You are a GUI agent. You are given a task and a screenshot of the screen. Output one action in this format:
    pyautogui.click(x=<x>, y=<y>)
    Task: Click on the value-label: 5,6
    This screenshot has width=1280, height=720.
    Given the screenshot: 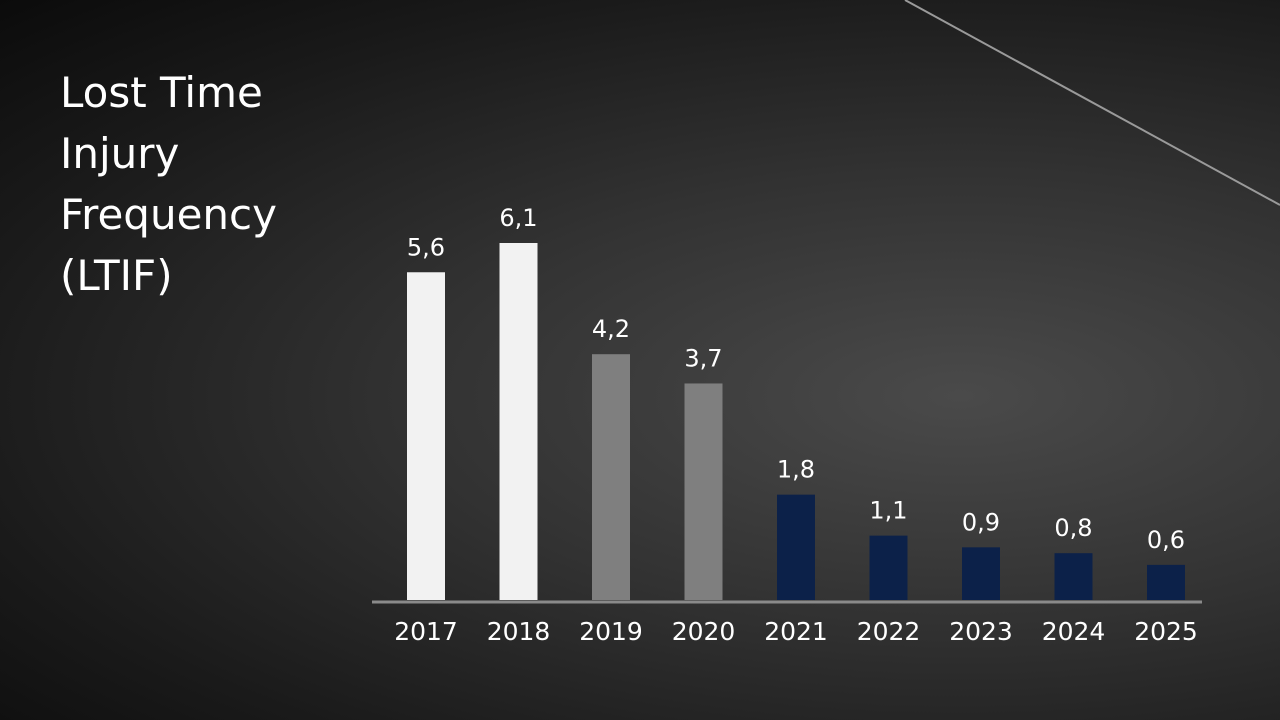 What is the action you would take?
    pyautogui.click(x=426, y=247)
    